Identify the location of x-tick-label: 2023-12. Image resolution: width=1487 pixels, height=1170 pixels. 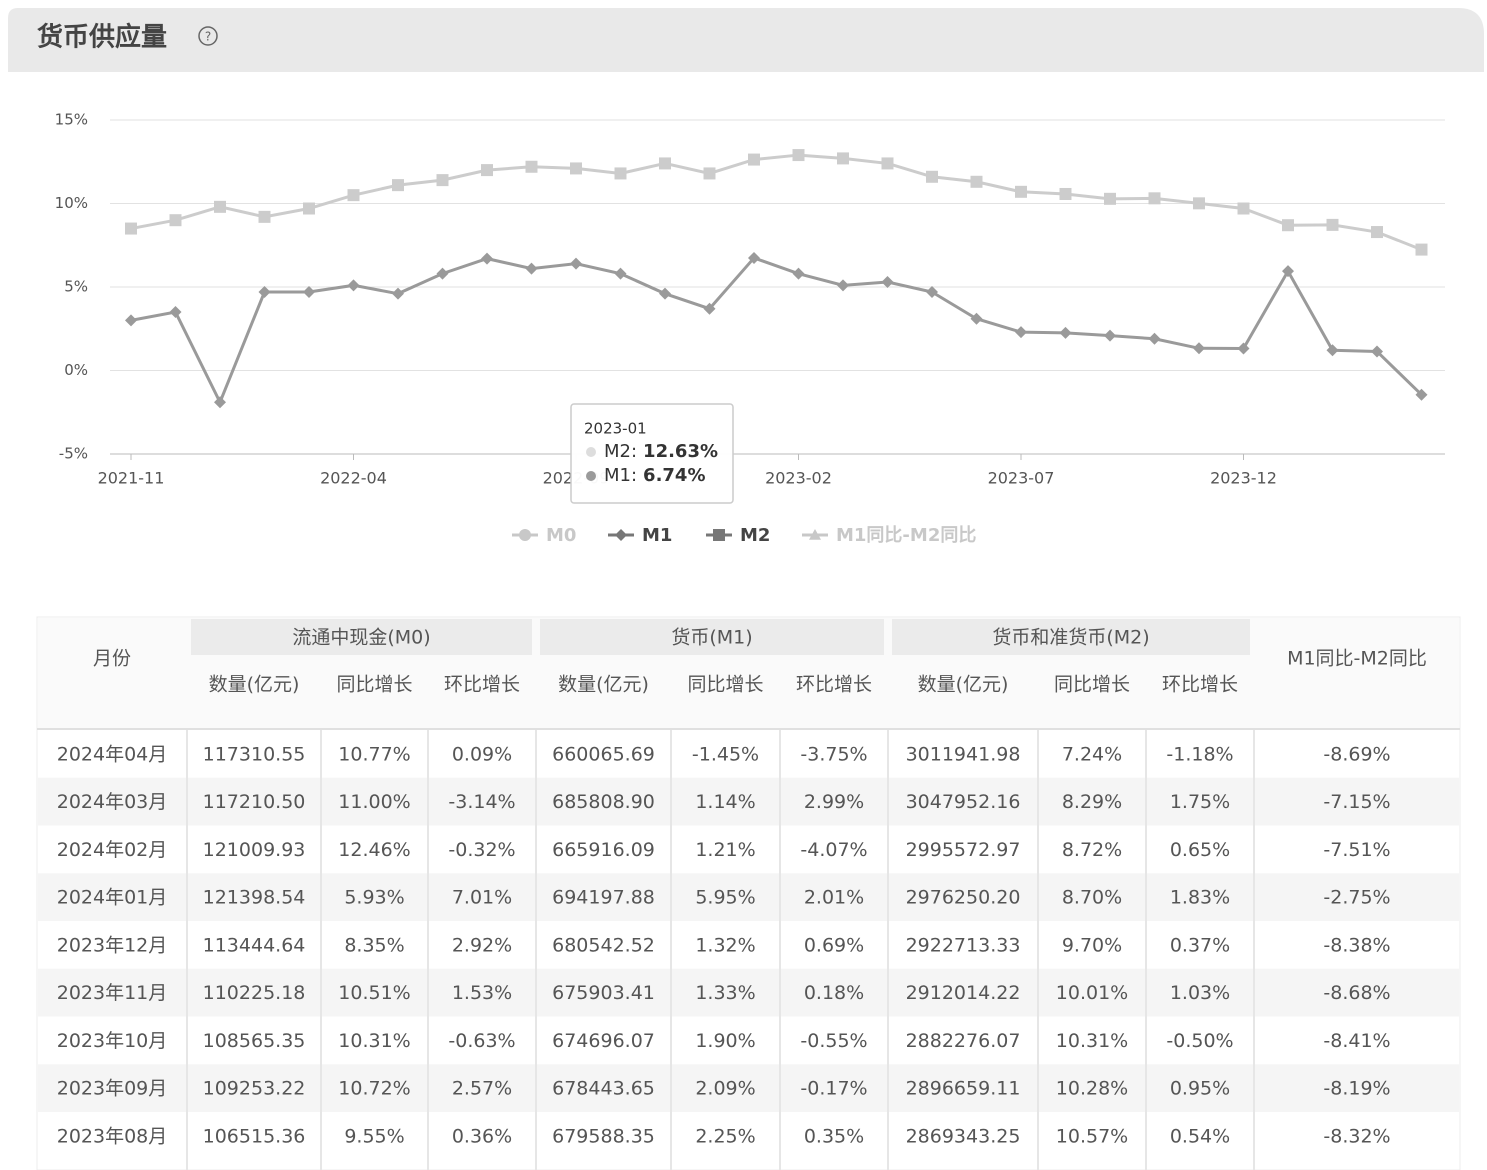
(1243, 478).